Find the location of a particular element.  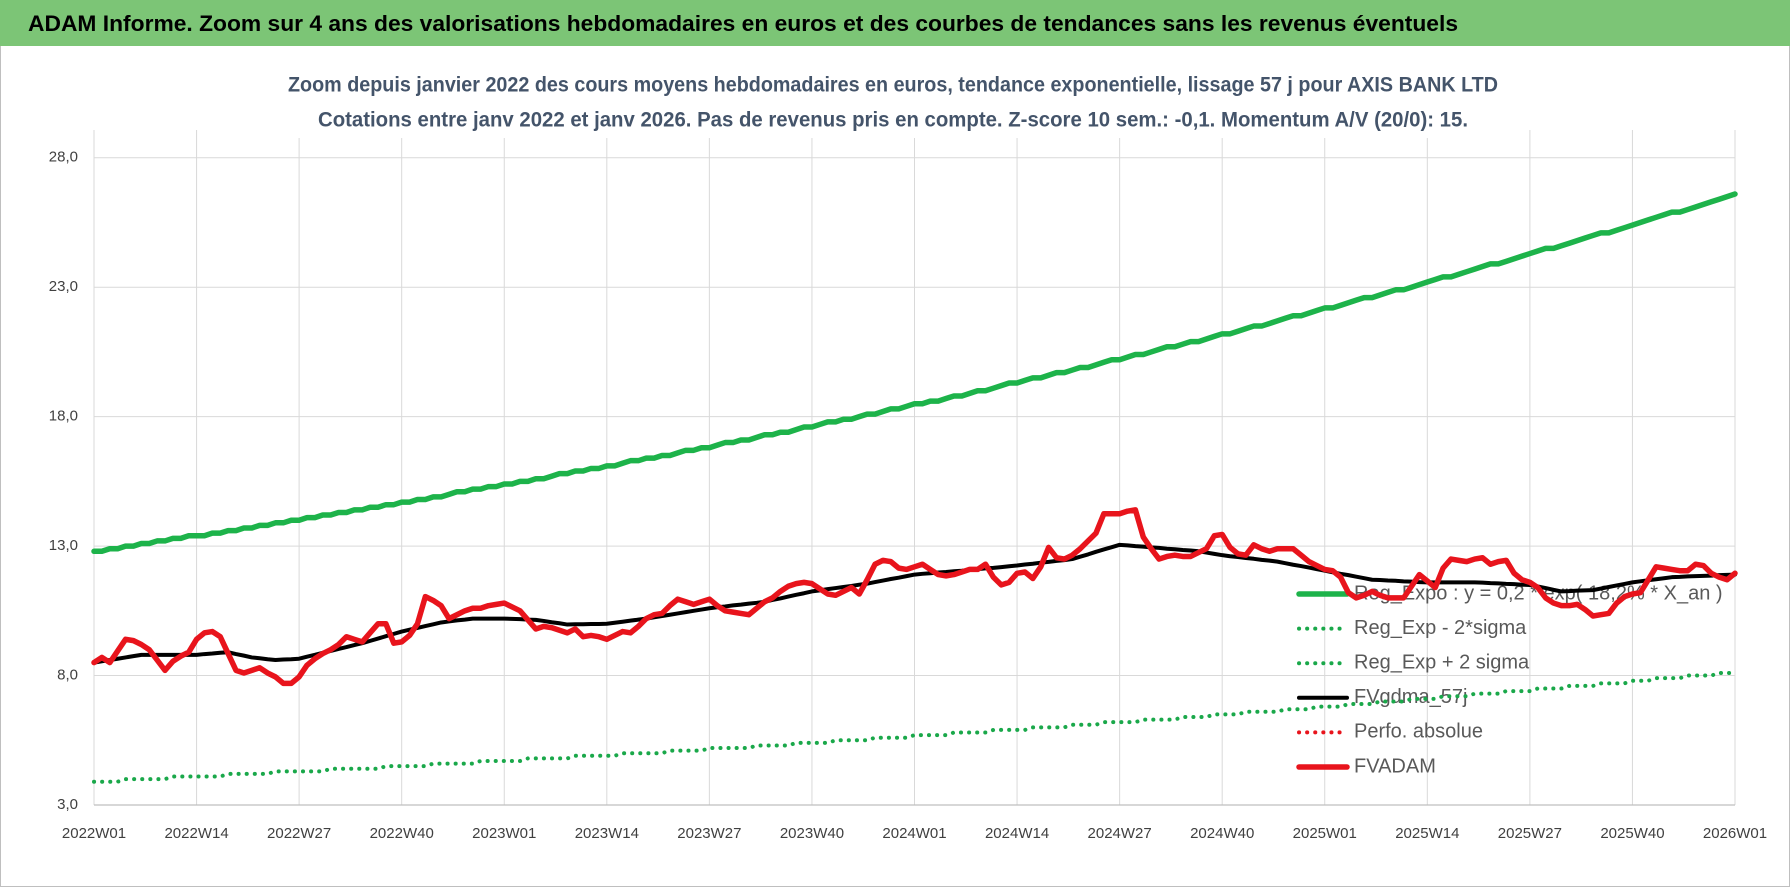

y-tick-label: 13,0 is located at coordinates (63, 545).